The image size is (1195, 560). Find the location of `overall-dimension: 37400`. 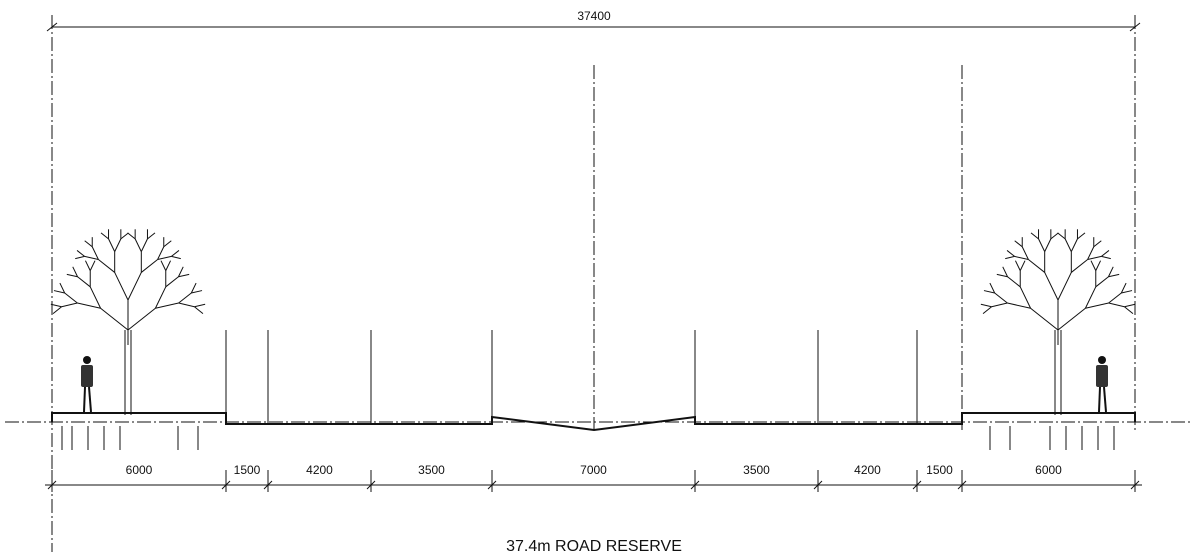

overall-dimension: 37400 is located at coordinates (594, 16).